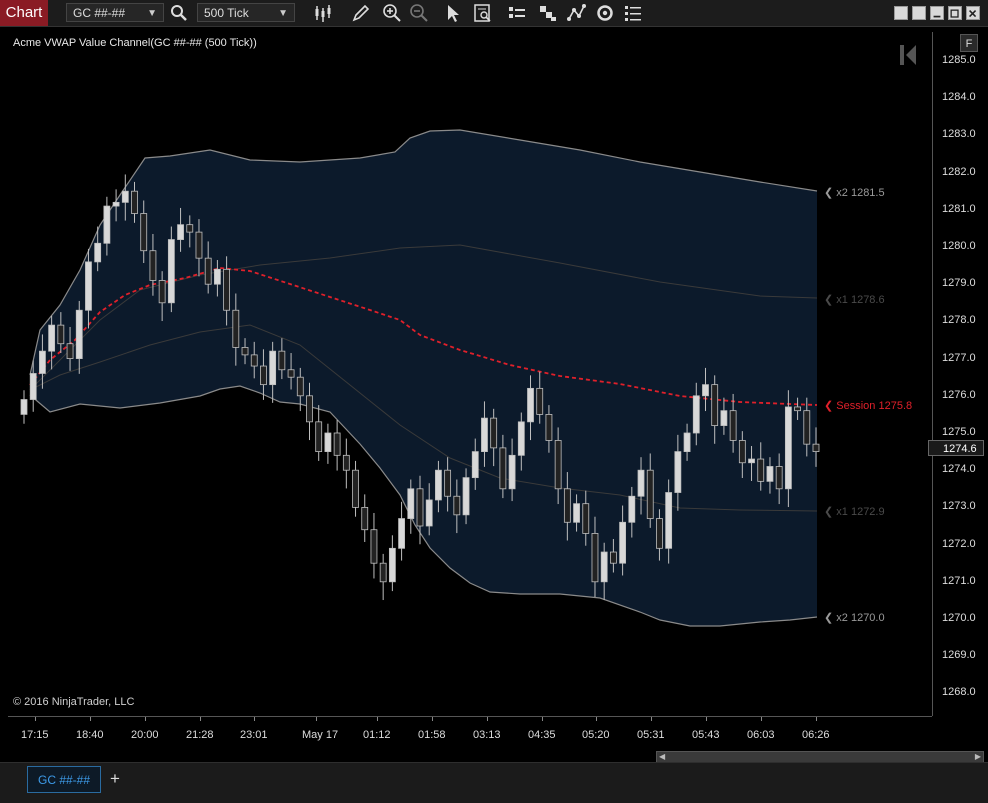 This screenshot has height=803, width=988. What do you see at coordinates (605, 13) in the screenshot?
I see `refresh-icon` at bounding box center [605, 13].